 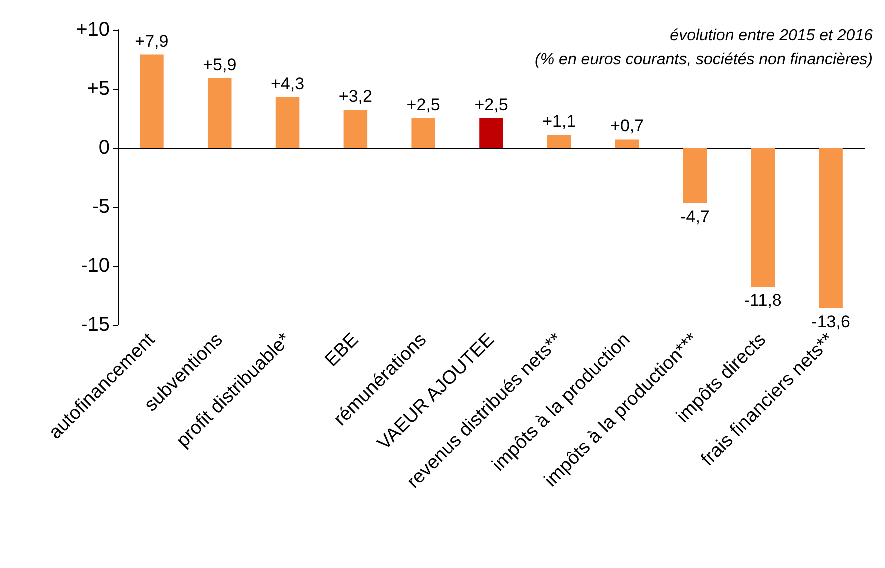 I want to click on y-tick-label: +10, so click(x=93, y=30).